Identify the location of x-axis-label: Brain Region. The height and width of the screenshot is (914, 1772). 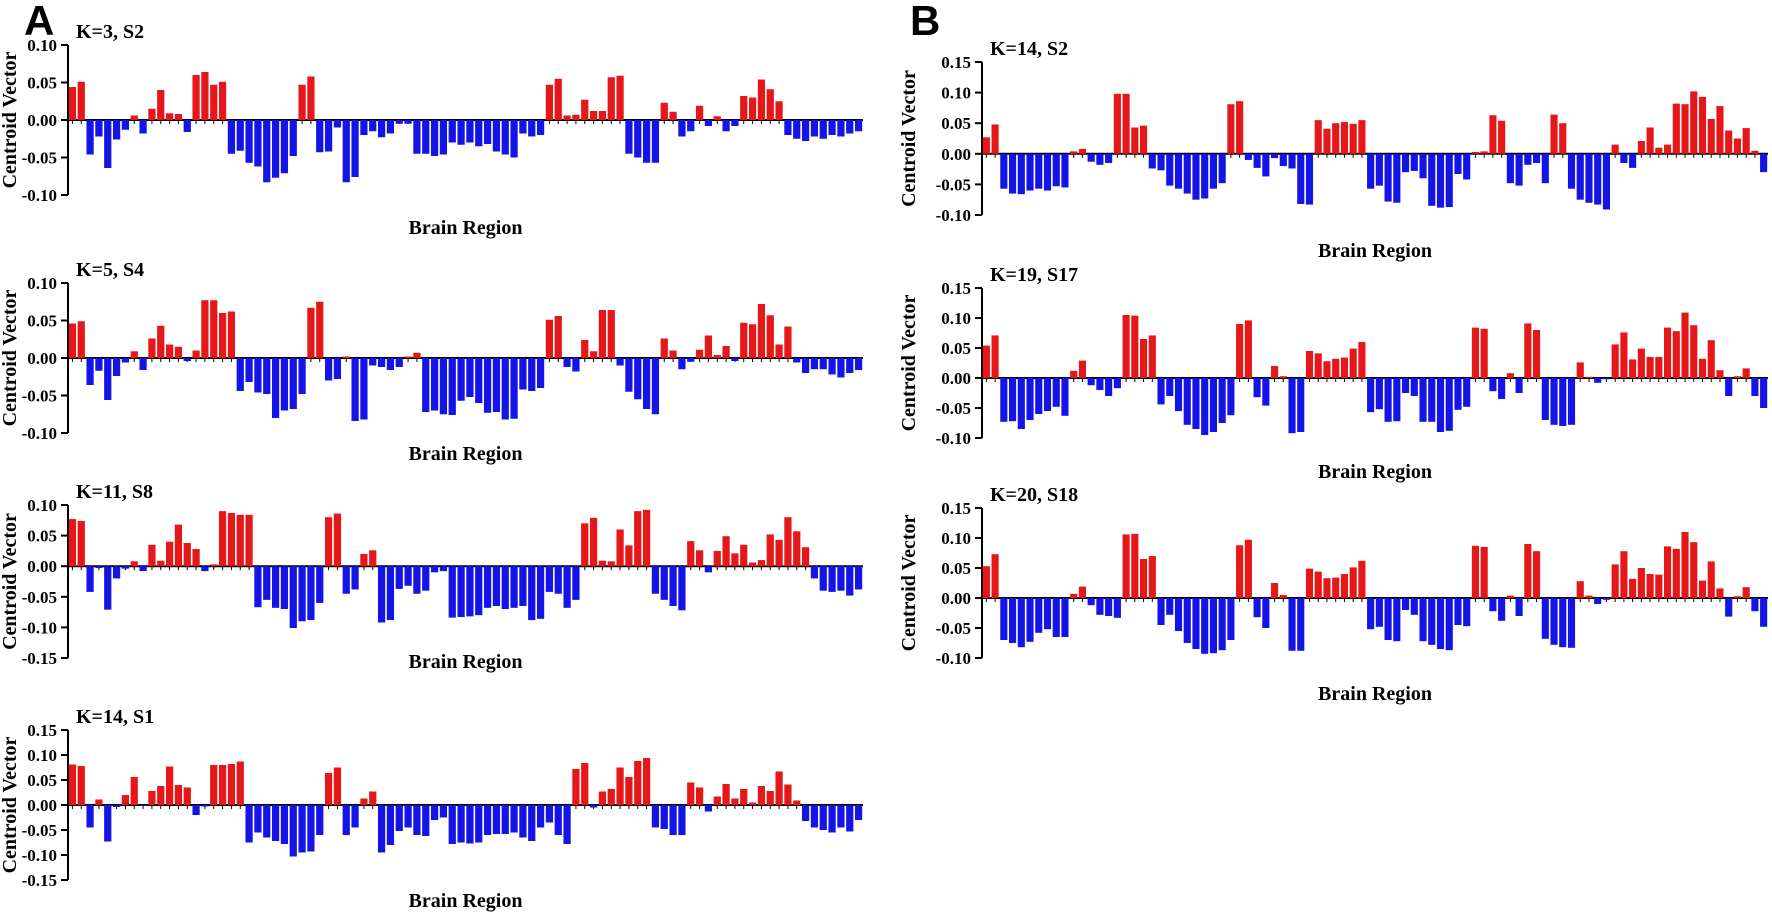
(466, 901).